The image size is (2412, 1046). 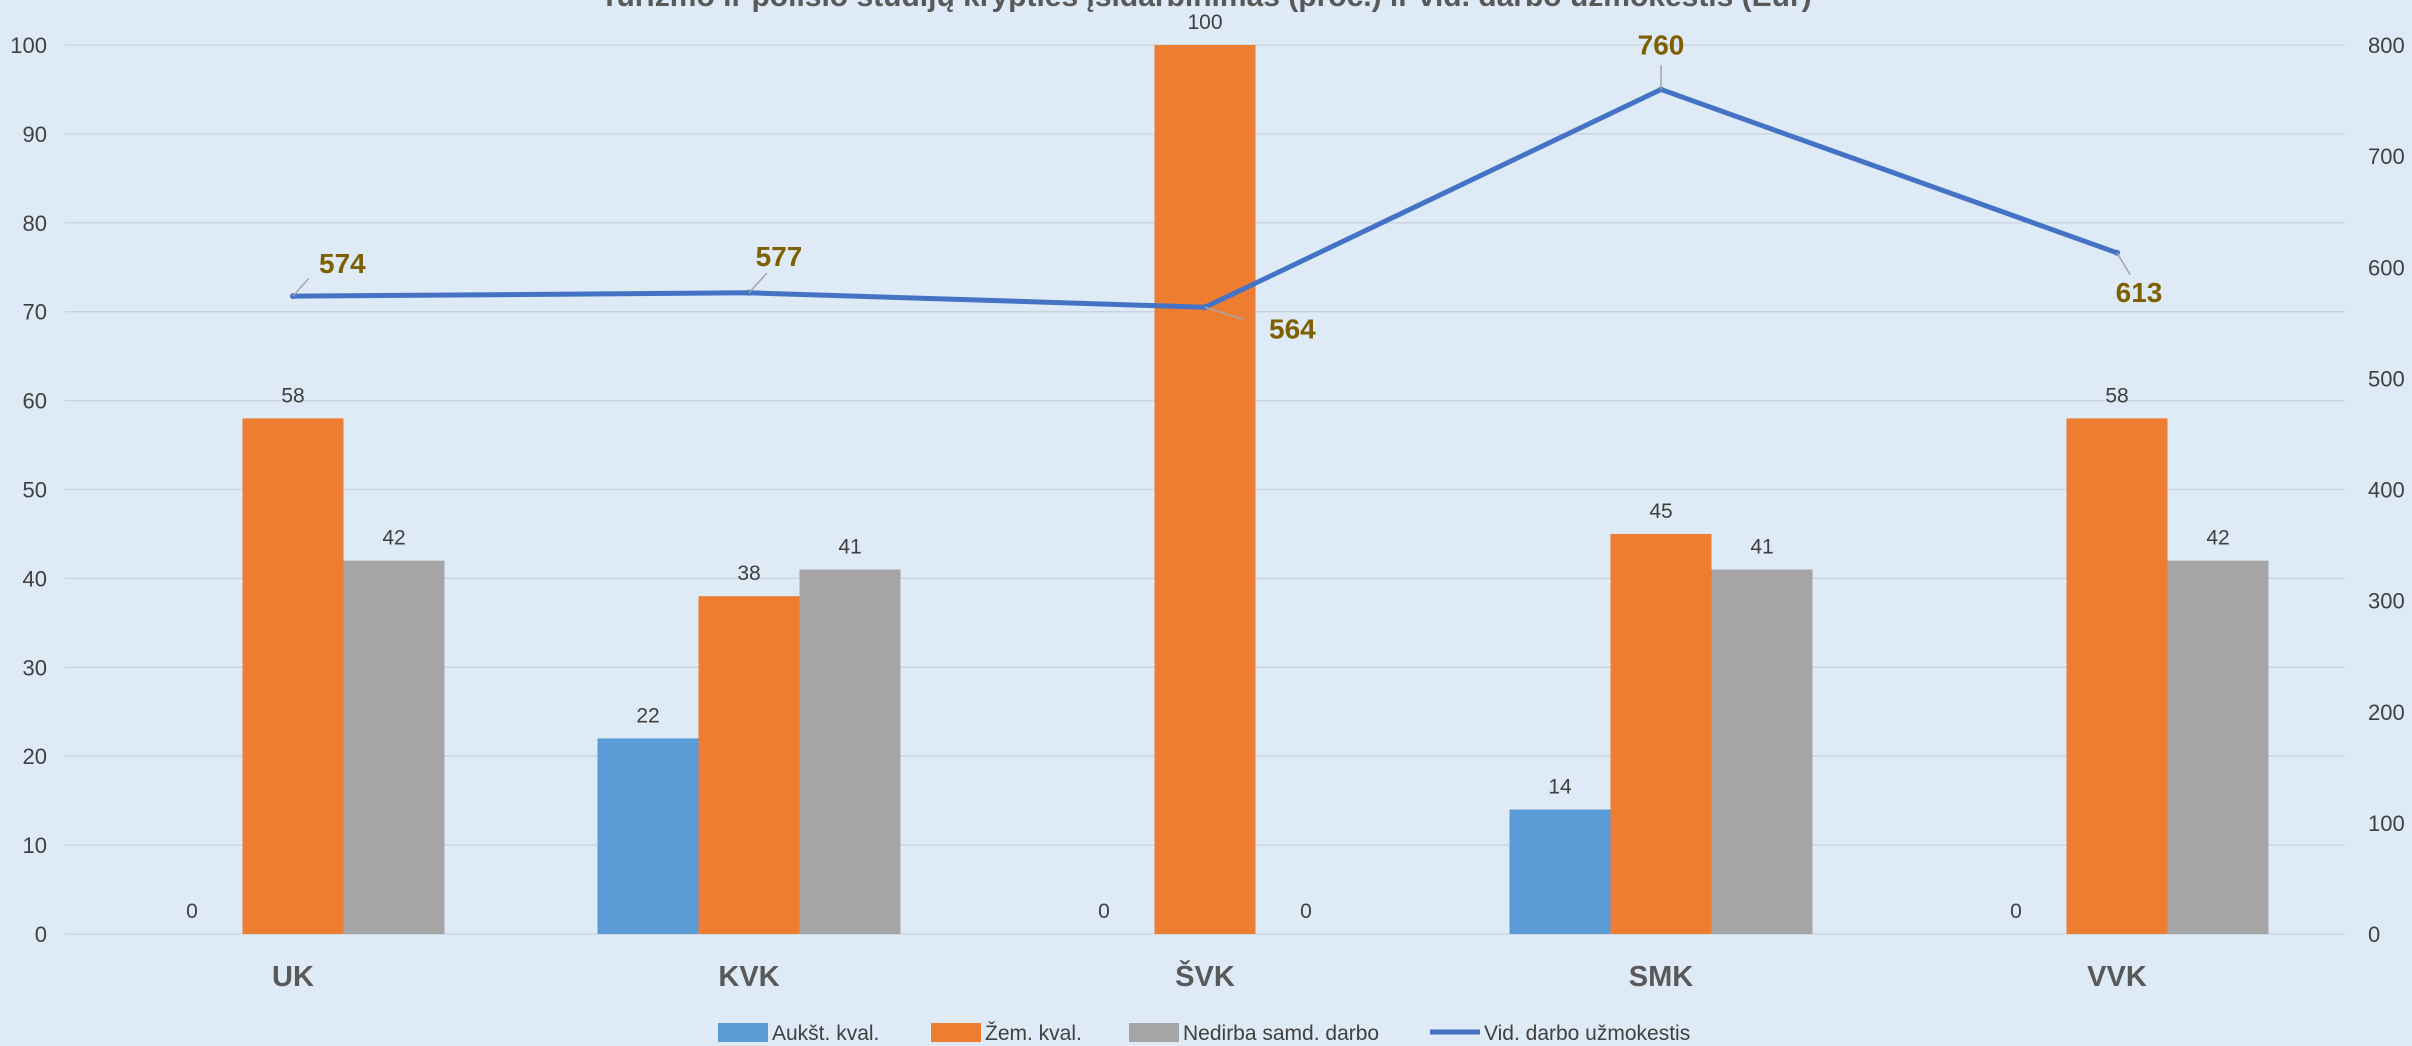 What do you see at coordinates (2386, 156) in the screenshot?
I see `right-tick-label: 700` at bounding box center [2386, 156].